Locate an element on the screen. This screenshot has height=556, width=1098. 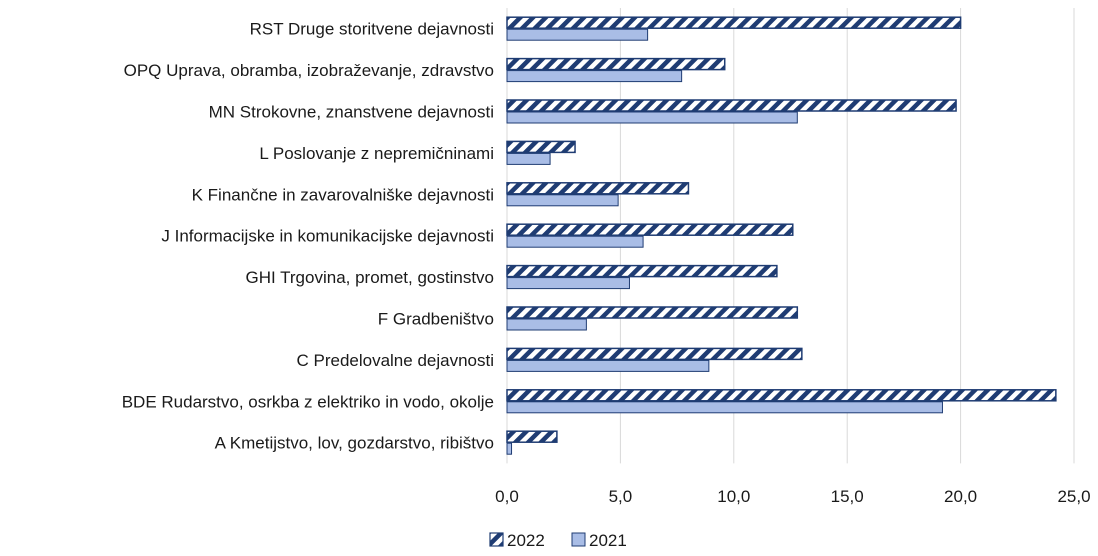
x-tick-label-2: 10,0 is located at coordinates (733, 496).